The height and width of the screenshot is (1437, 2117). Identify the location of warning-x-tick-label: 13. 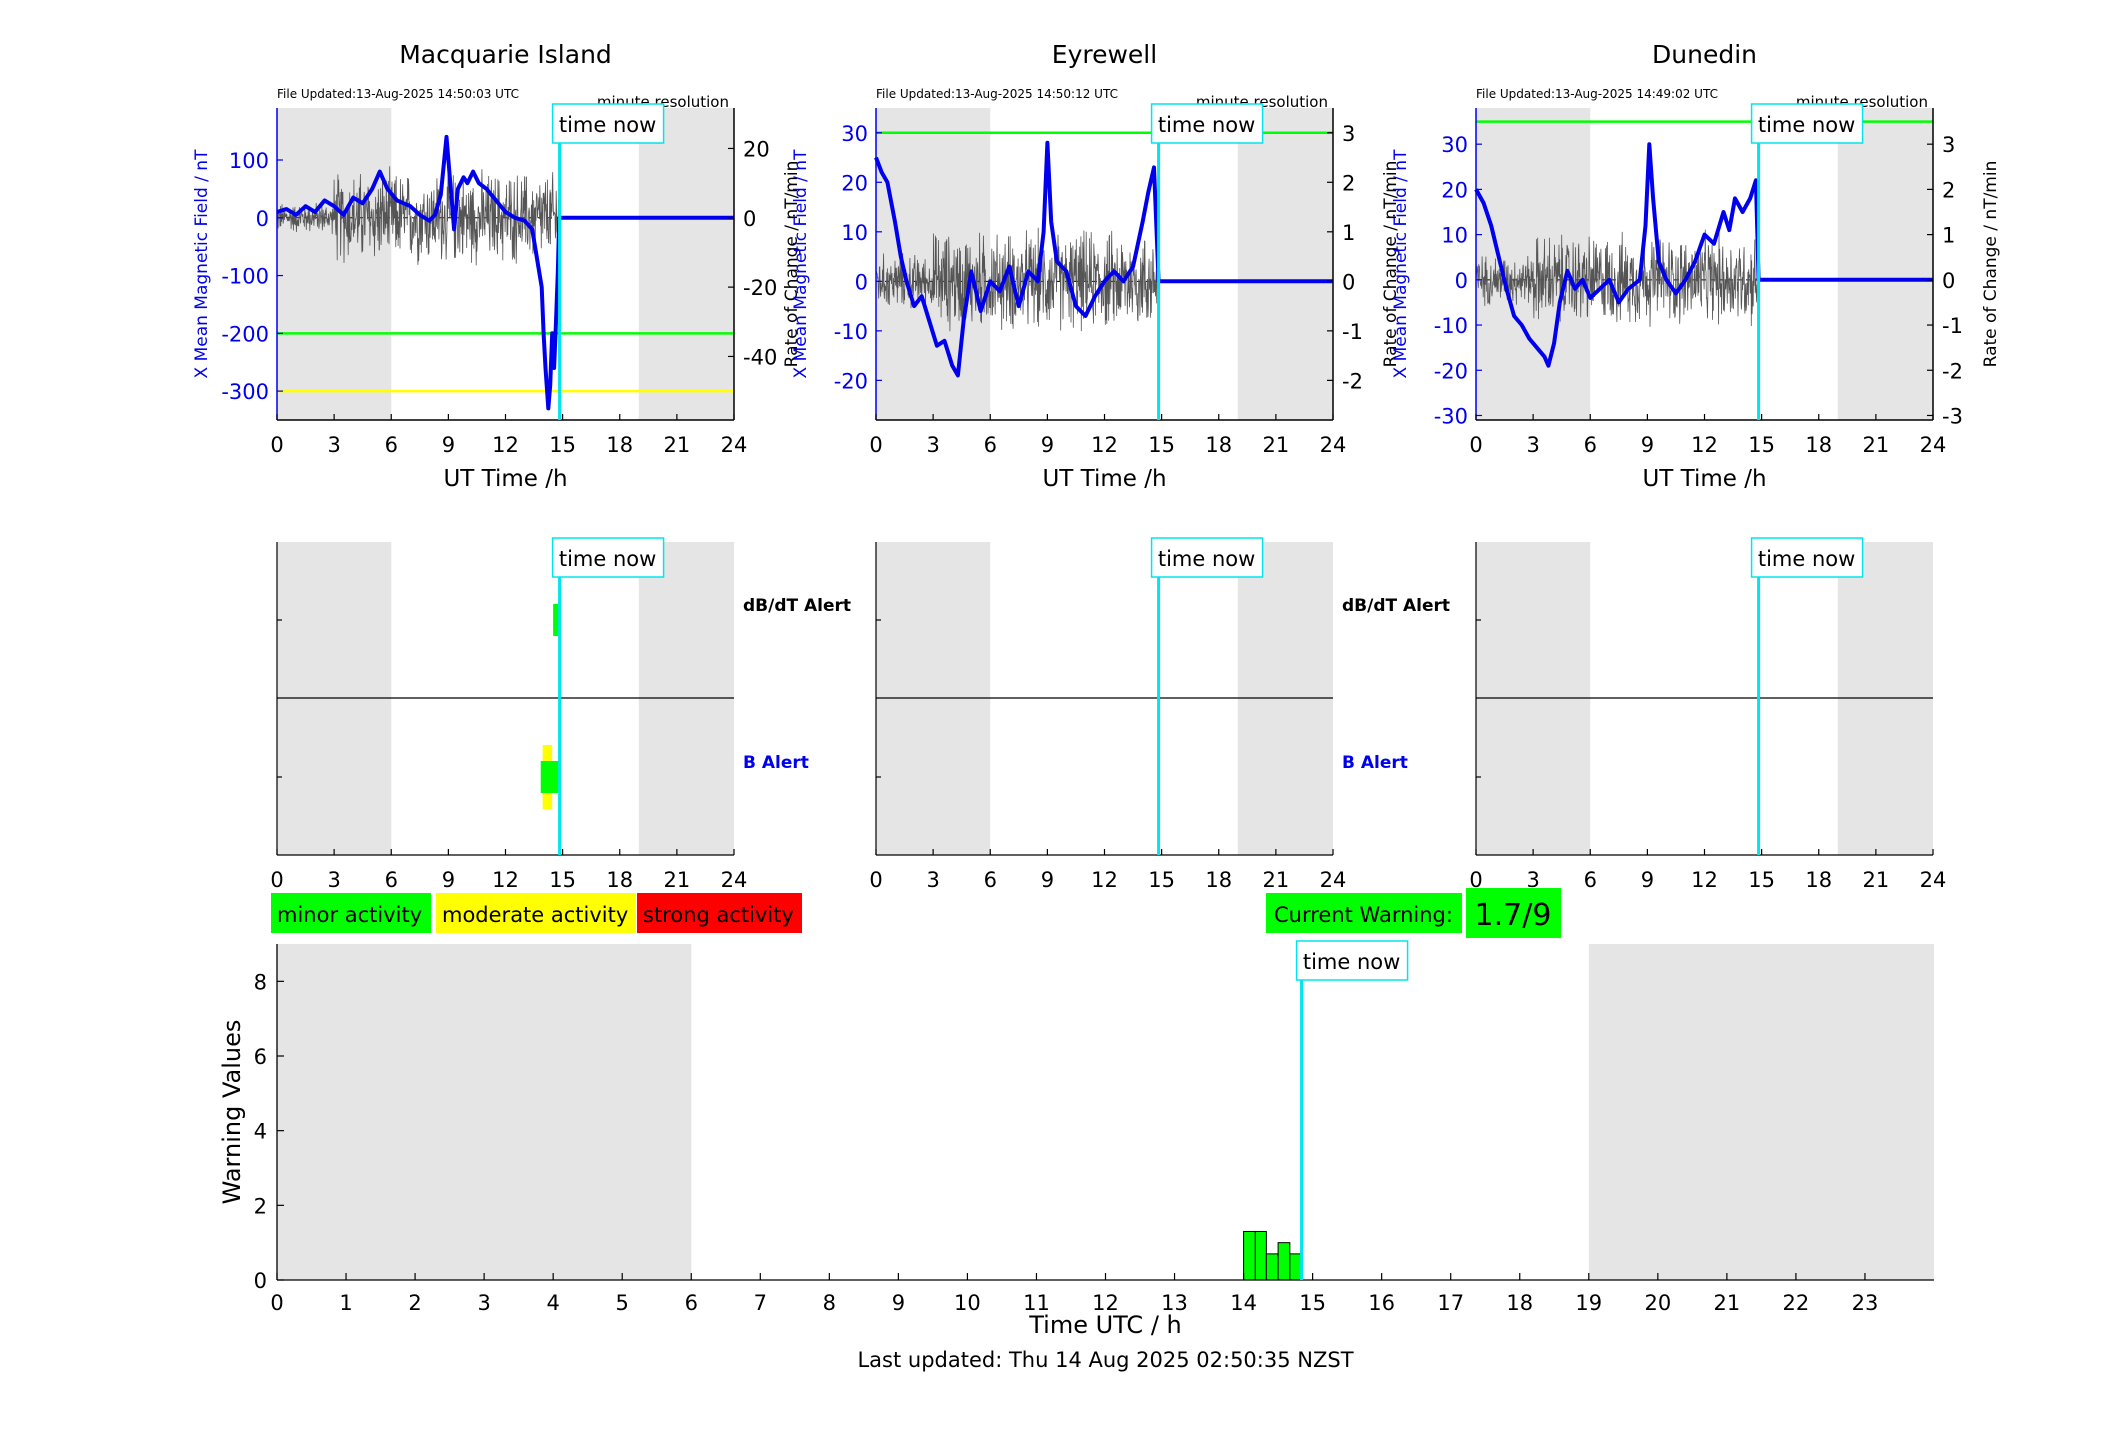
(1174, 1303).